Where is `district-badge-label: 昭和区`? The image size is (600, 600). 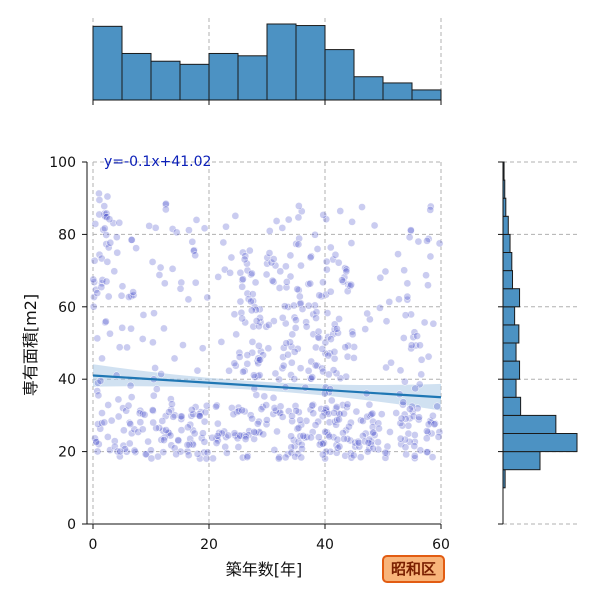
district-badge-label: 昭和区 is located at coordinates (413, 569).